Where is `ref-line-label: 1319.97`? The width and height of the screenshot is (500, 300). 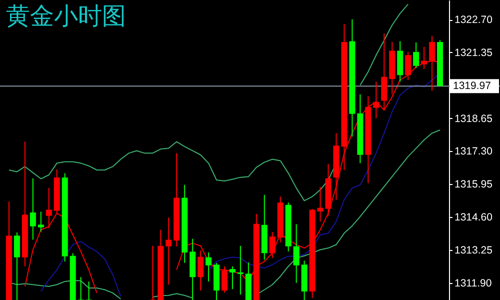 ref-line-label: 1319.97 is located at coordinates (472, 86).